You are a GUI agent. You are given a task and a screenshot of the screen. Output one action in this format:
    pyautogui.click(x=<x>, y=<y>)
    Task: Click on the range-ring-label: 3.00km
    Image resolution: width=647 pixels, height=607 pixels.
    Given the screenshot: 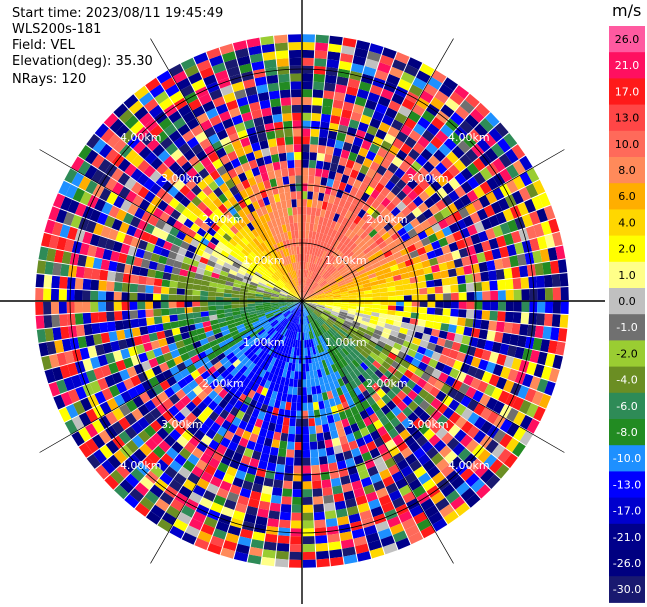 What is the action you would take?
    pyautogui.click(x=182, y=178)
    